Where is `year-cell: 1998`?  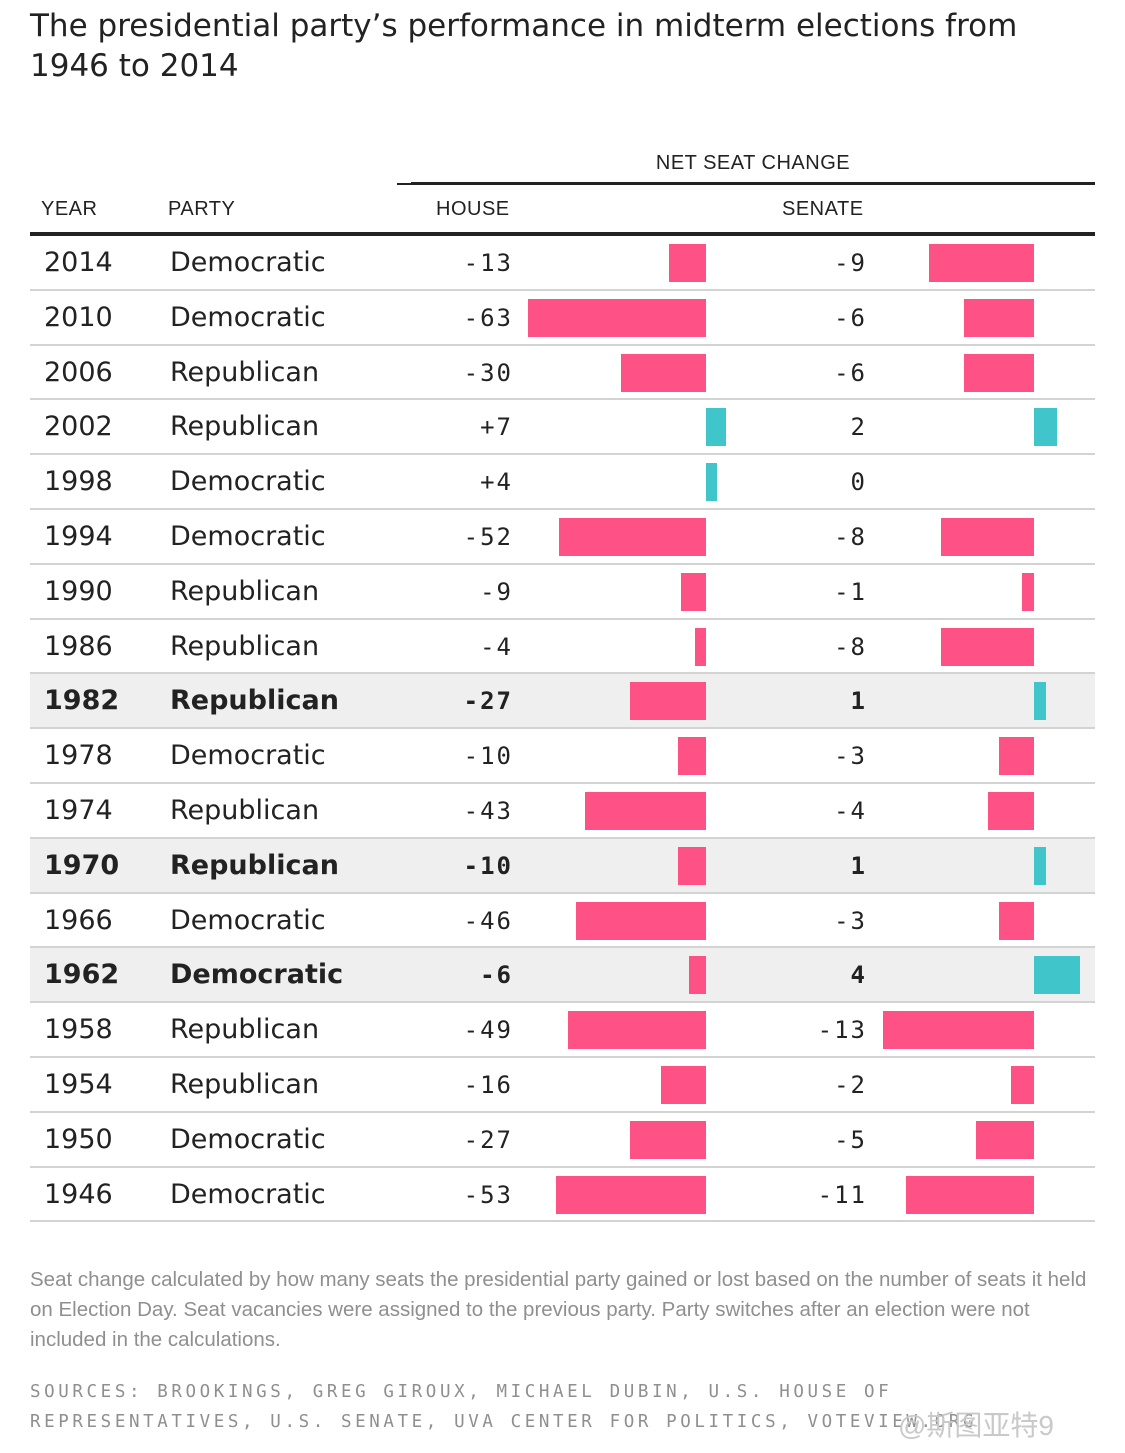 year-cell: 1998 is located at coordinates (78, 482).